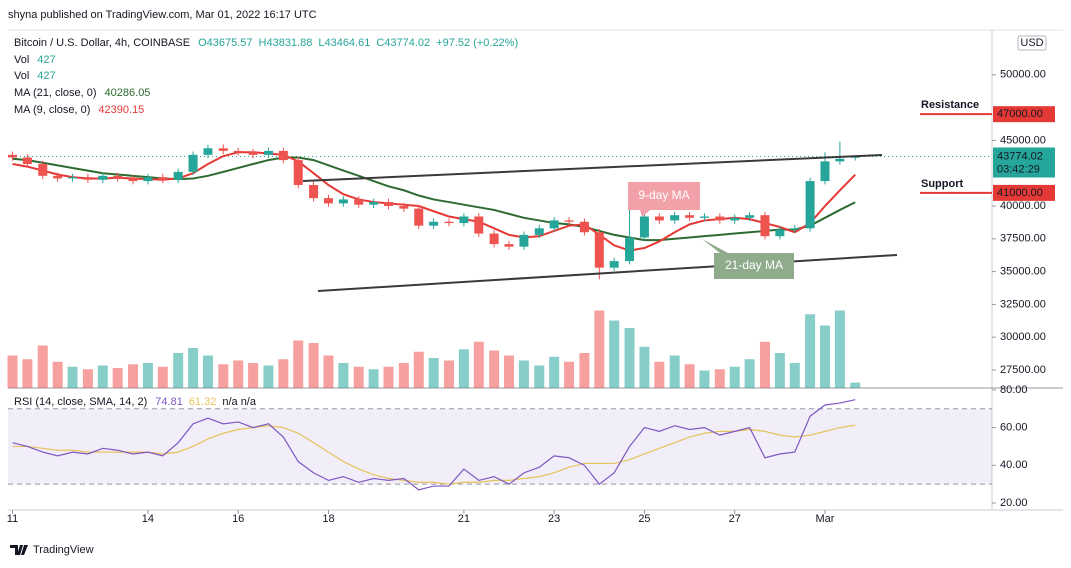 The height and width of the screenshot is (568, 1071). Describe the element at coordinates (477, 43) in the screenshot. I see `quote: +97.52 (+0.22%)` at that location.